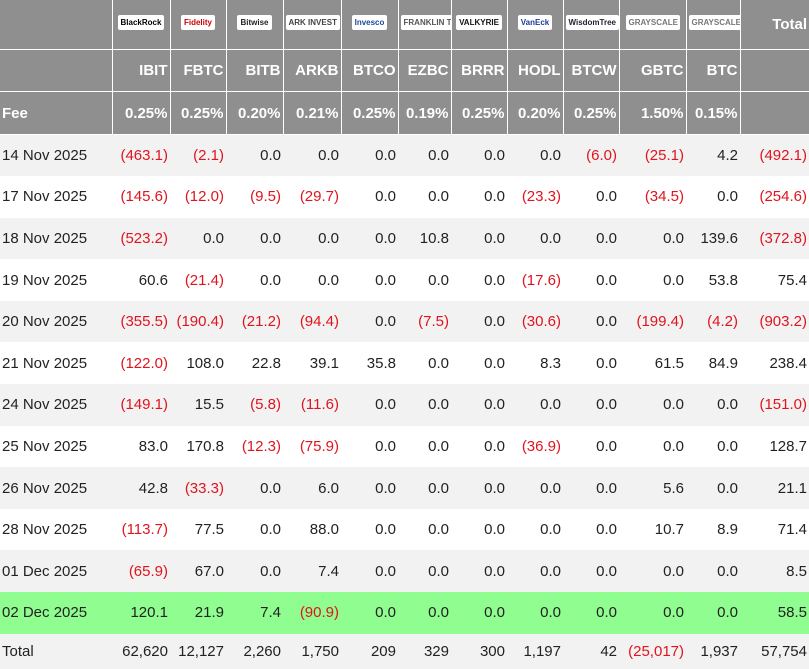  Describe the element at coordinates (534, 70) in the screenshot. I see `ticker: HODL` at that location.